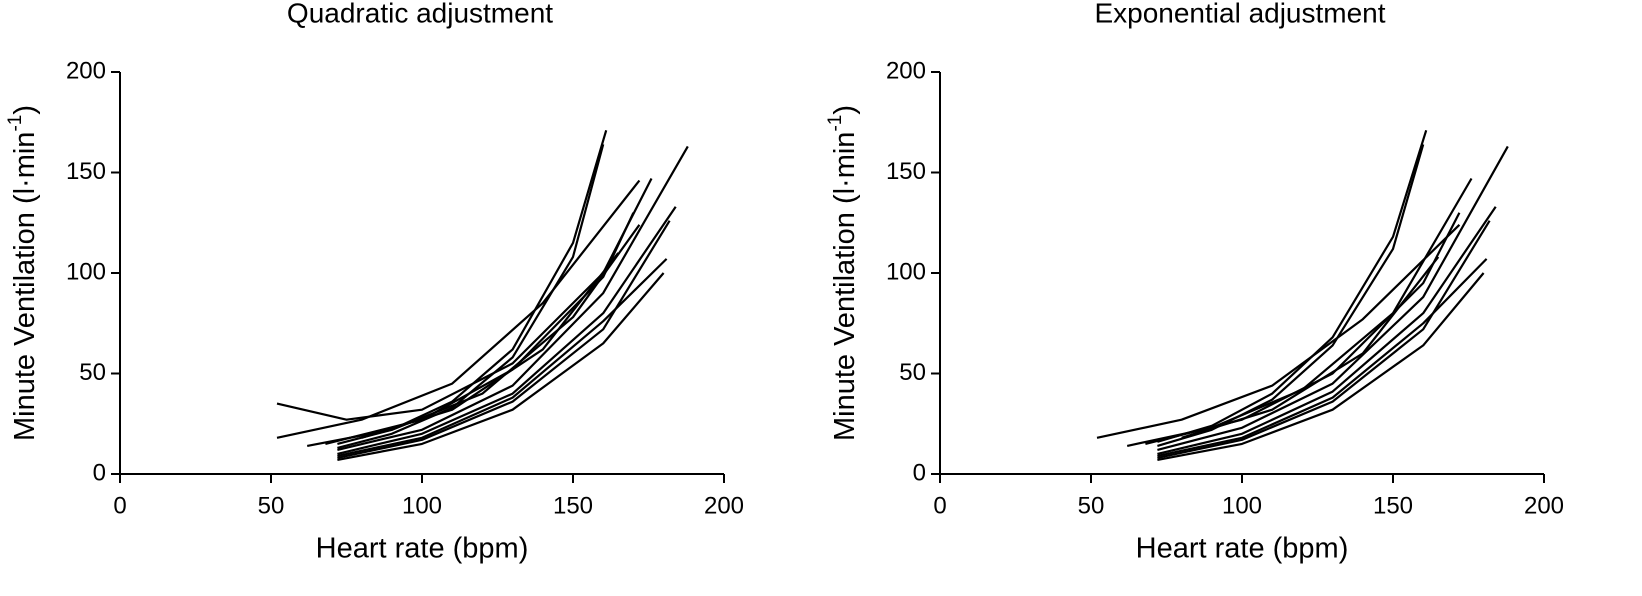  I want to click on chart-title: Quadratic adjustment, so click(420, 14).